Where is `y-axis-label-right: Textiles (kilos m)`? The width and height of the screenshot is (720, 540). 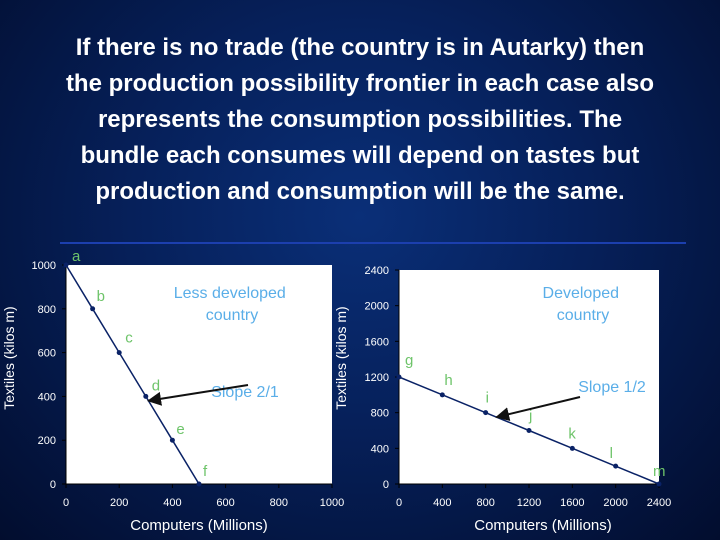 y-axis-label-right: Textiles (kilos m) is located at coordinates (341, 357).